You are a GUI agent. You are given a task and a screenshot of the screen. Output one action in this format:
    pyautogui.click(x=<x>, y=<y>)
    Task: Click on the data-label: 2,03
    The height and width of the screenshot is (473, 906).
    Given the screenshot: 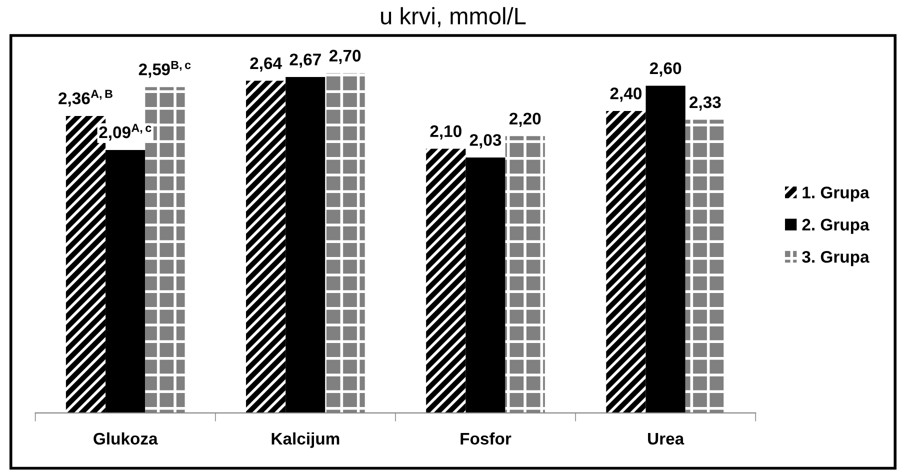 What is the action you would take?
    pyautogui.click(x=486, y=141)
    